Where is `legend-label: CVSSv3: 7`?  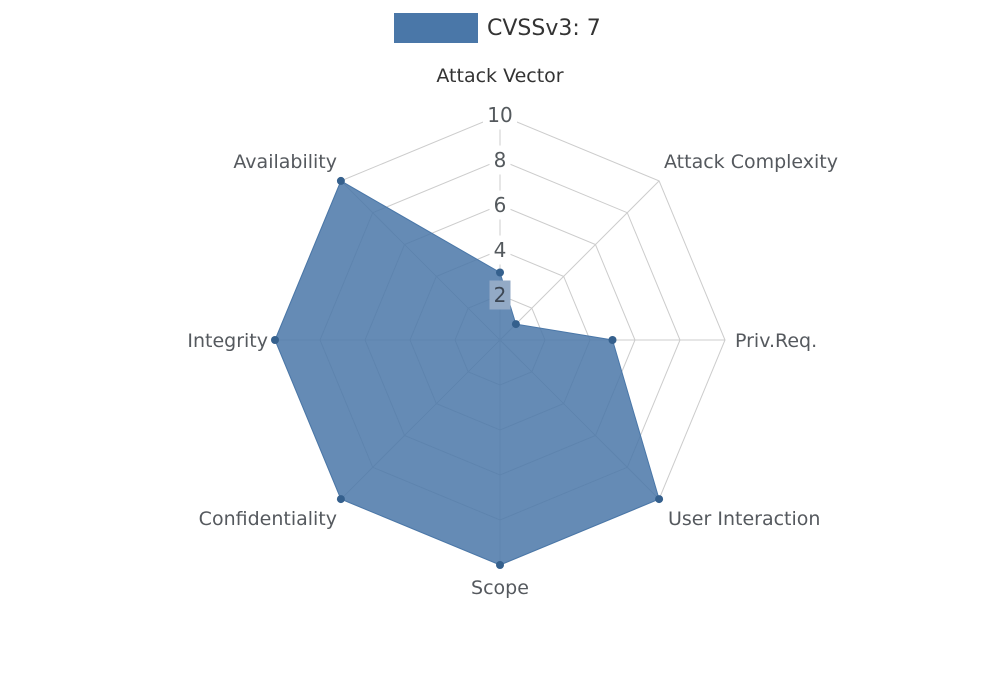
legend-label: CVSSv3: 7 is located at coordinates (544, 28).